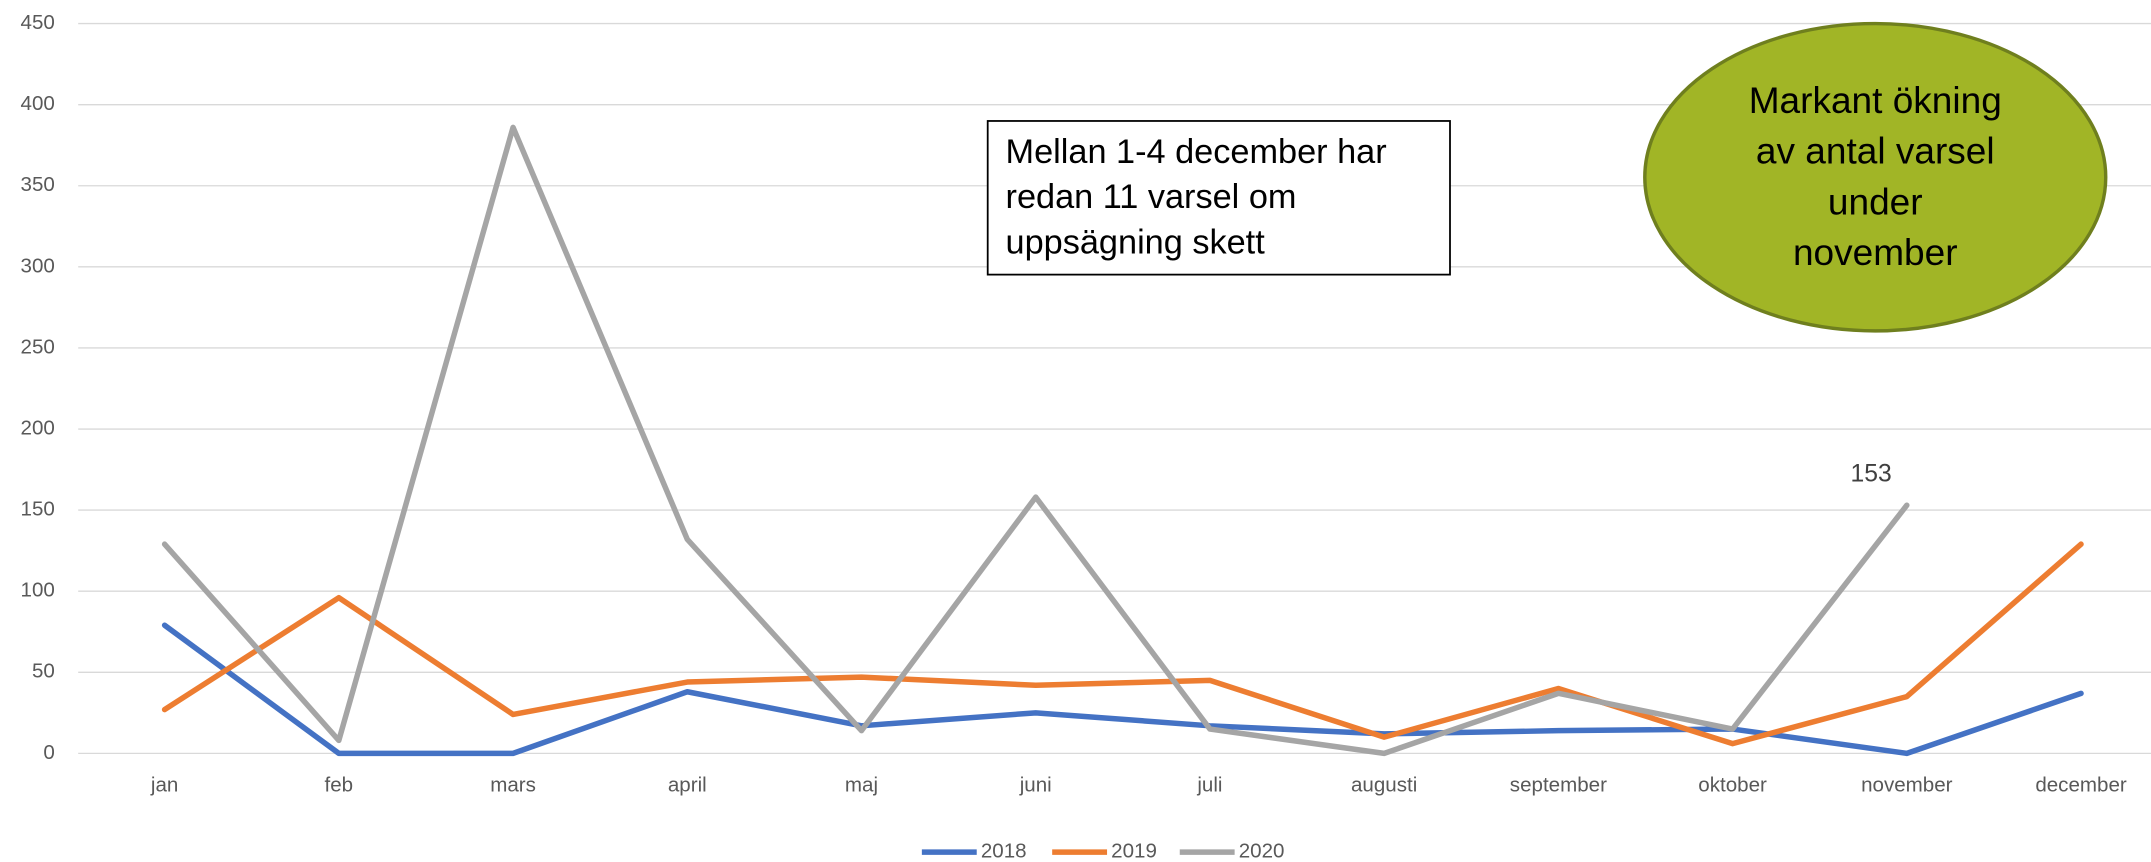  Describe the element at coordinates (1262, 851) in the screenshot. I see `legend-label: 2020` at that location.